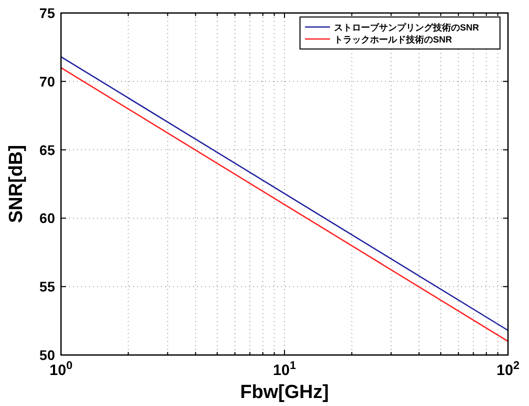 The width and height of the screenshot is (529, 406). I want to click on y-tick-label: 65, so click(47, 150).